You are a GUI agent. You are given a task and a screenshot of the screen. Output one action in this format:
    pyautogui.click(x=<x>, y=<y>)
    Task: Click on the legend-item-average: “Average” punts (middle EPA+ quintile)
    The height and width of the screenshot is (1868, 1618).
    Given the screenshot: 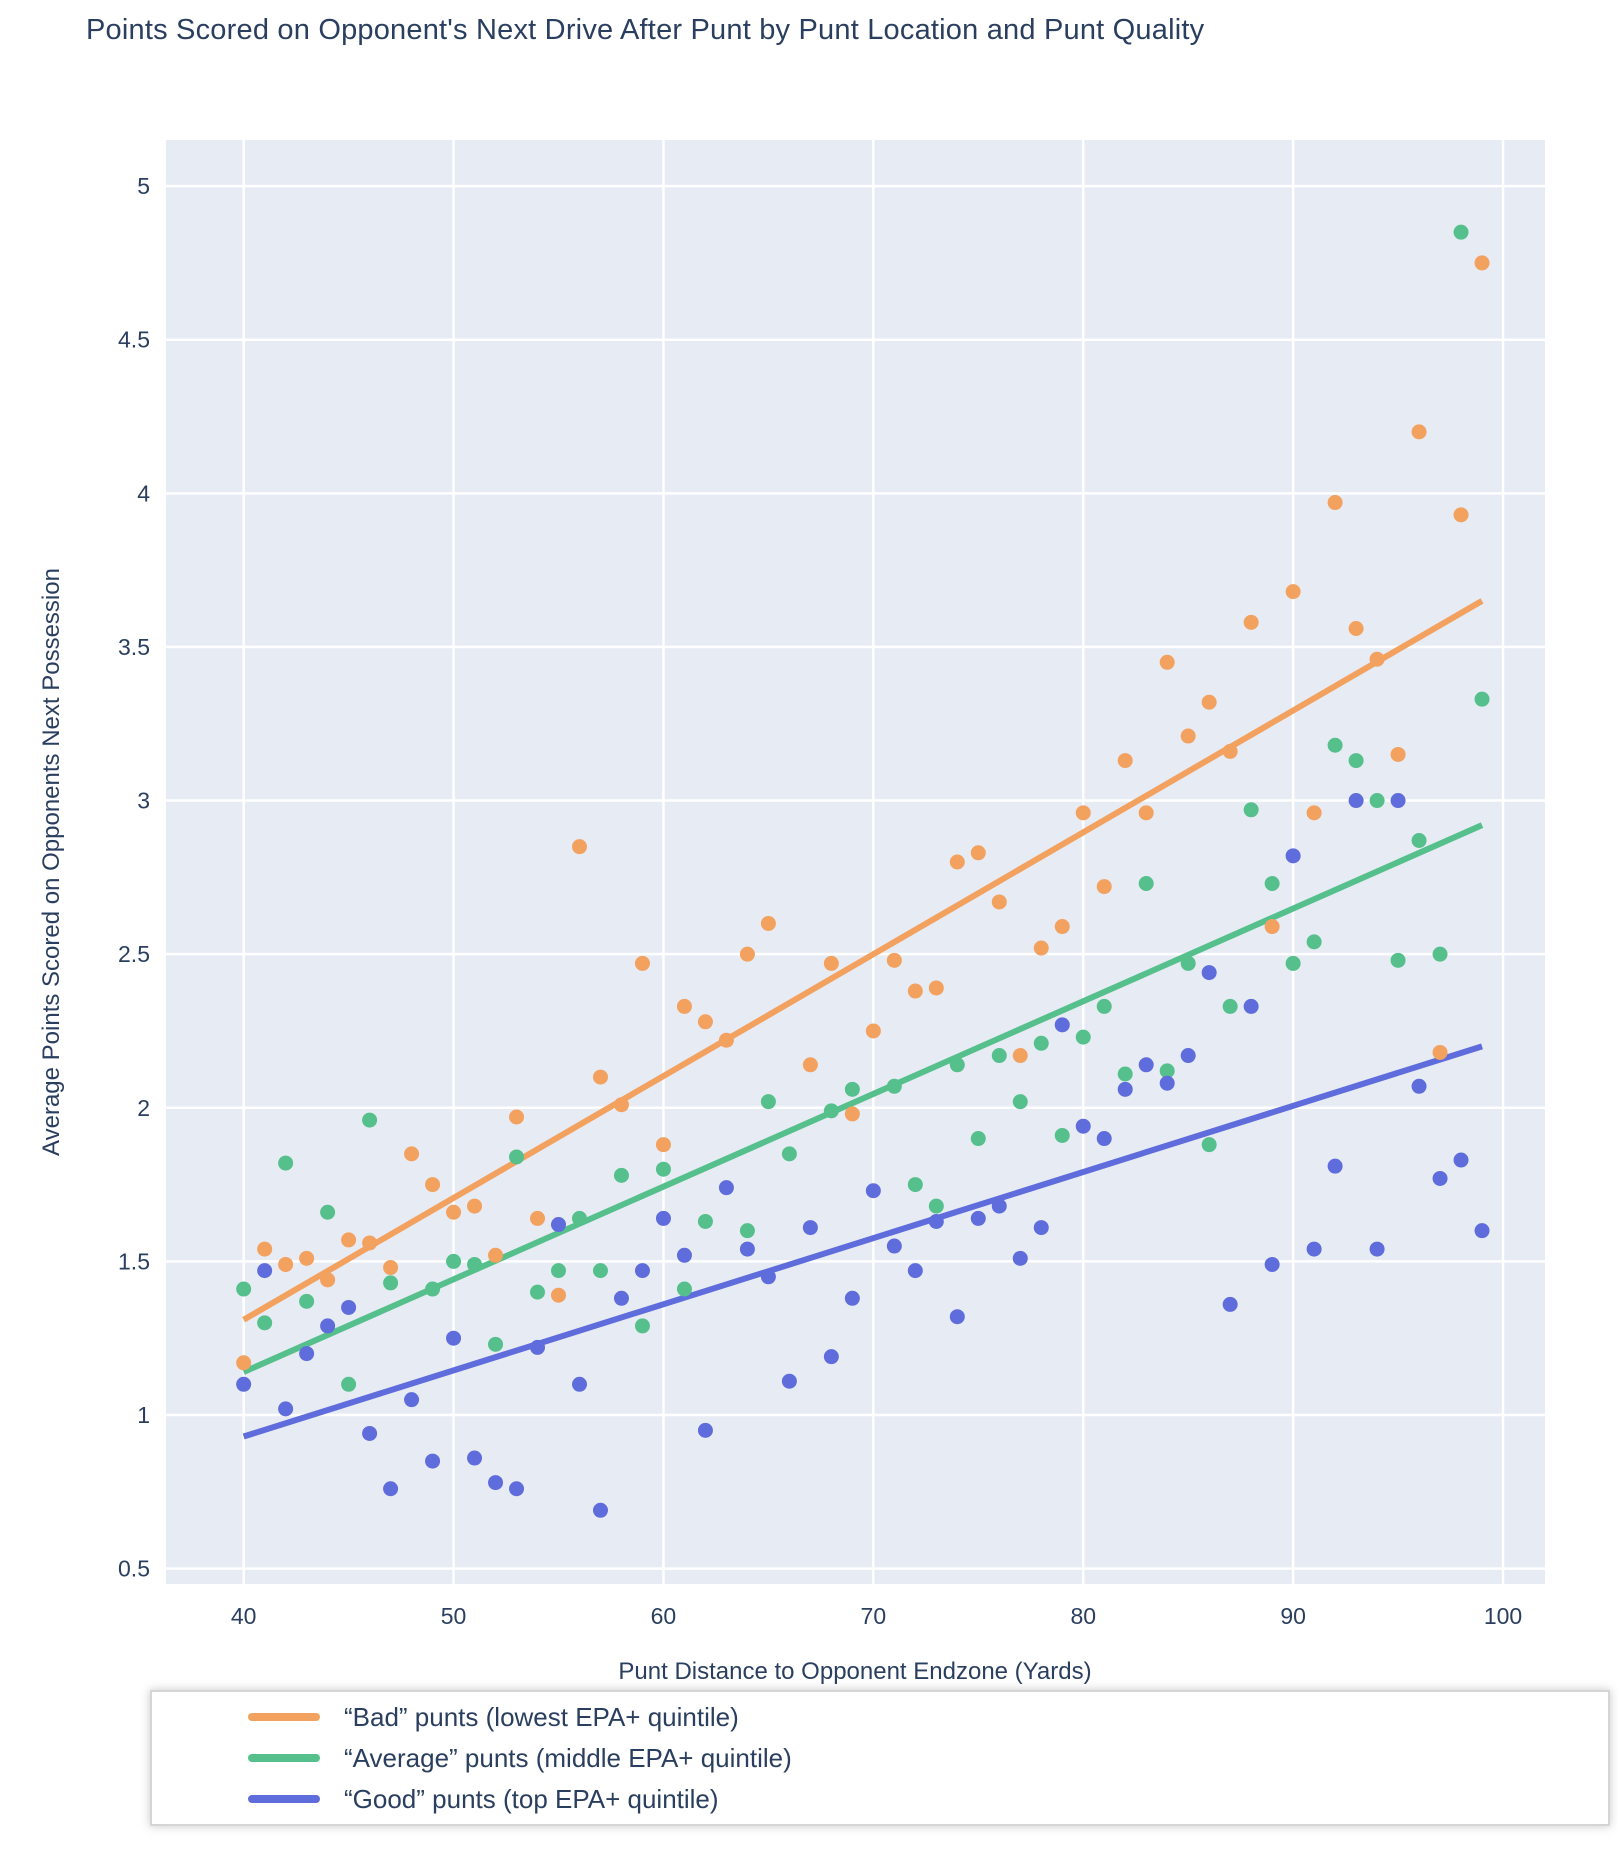 What is the action you would take?
    pyautogui.click(x=928, y=1758)
    